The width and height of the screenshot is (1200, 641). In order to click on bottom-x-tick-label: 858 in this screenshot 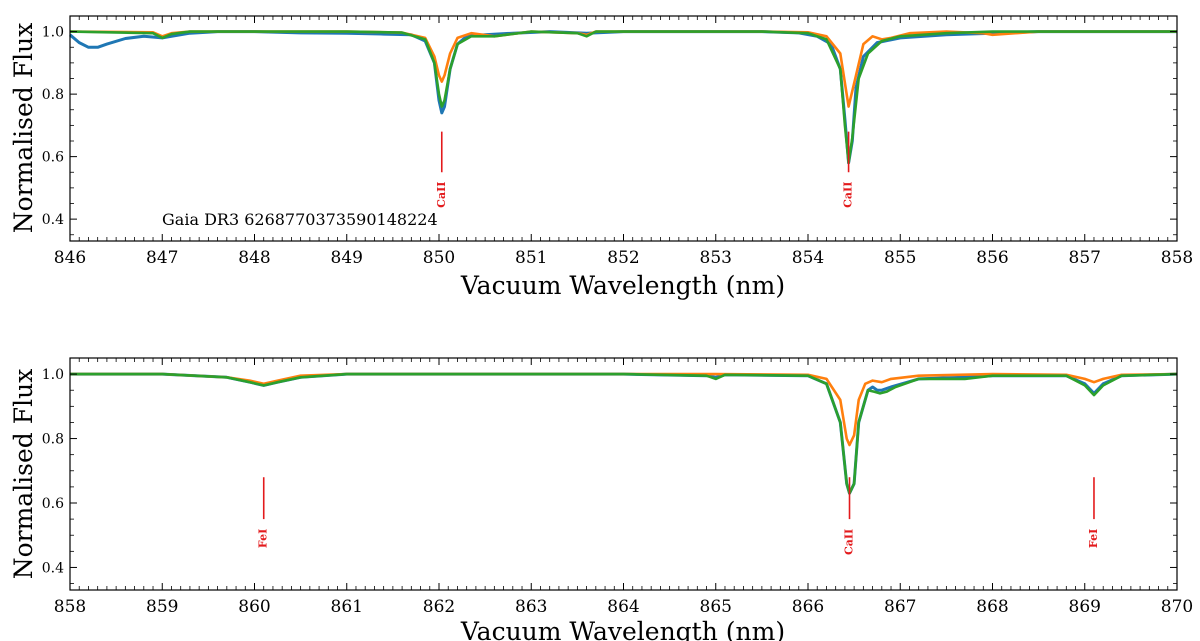, I will do `click(70, 607)`.